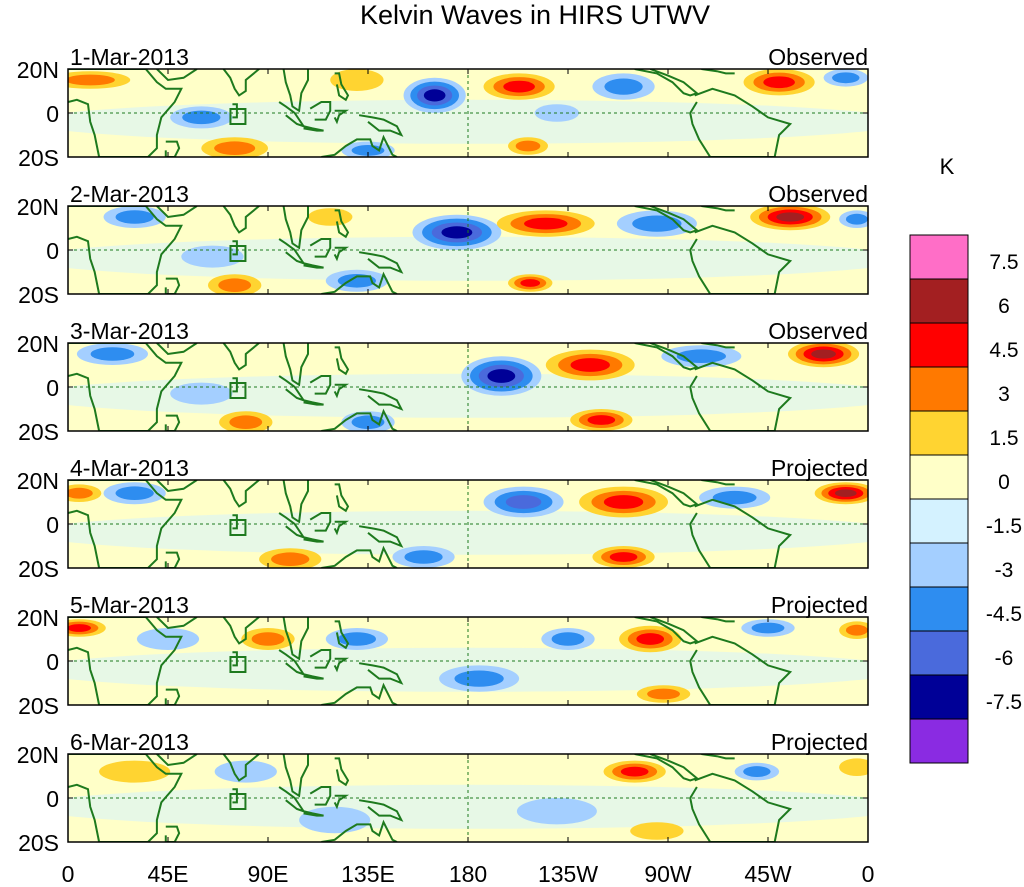 The width and height of the screenshot is (1024, 887). Describe the element at coordinates (1003, 438) in the screenshot. I see `colorbar-tick-label: 1.5` at that location.